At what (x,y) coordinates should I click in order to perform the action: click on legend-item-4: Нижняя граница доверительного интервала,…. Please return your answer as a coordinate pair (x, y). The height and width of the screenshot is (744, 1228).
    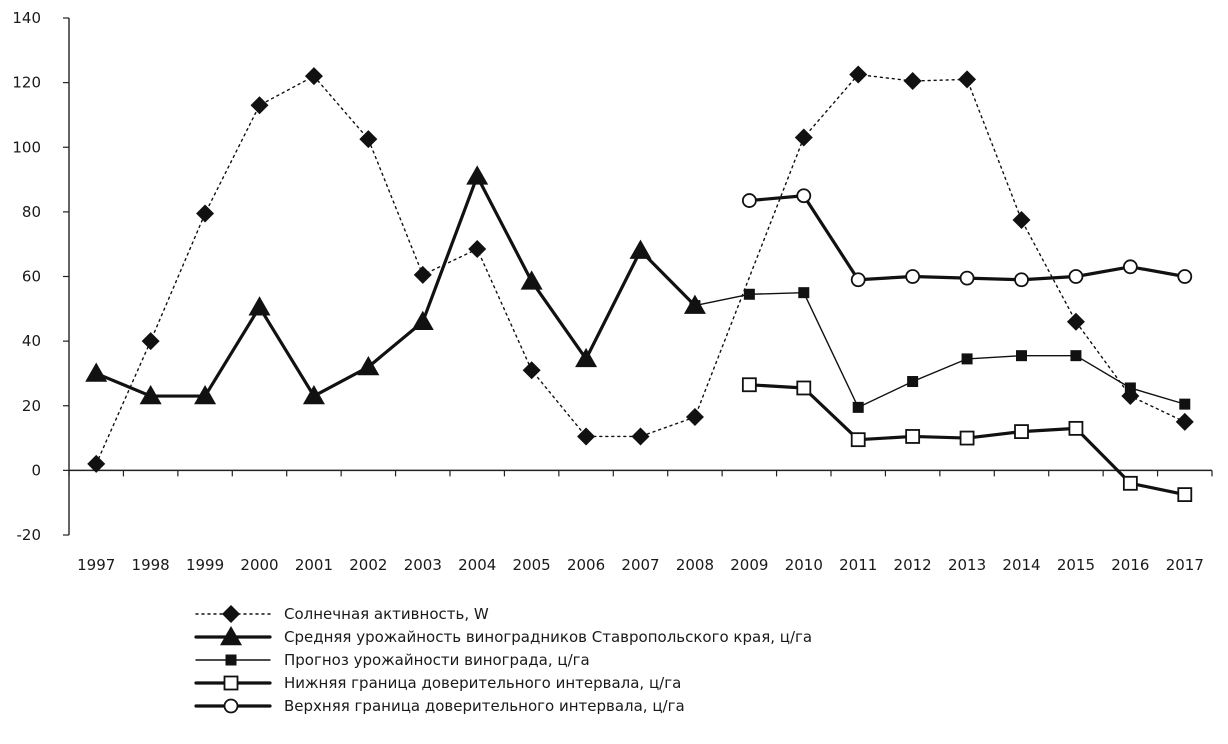
    Looking at the image, I should click on (437, 683).